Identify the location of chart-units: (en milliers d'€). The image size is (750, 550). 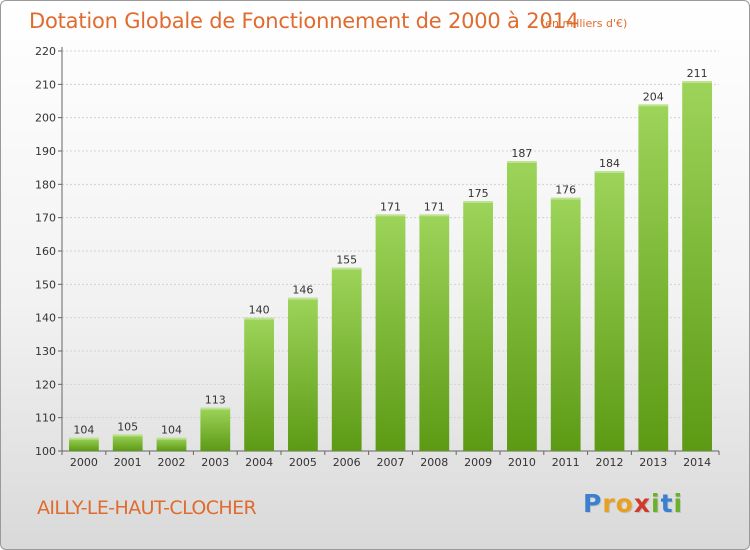
(584, 23).